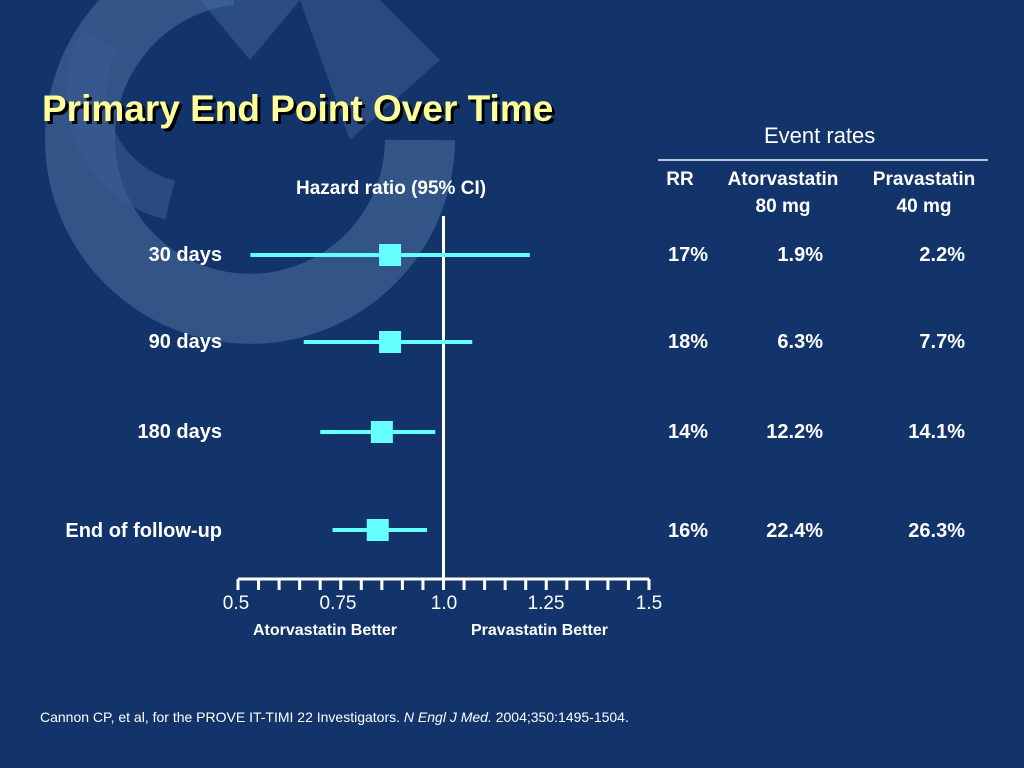  Describe the element at coordinates (236, 603) in the screenshot. I see `x-tick-label: 0.5` at that location.